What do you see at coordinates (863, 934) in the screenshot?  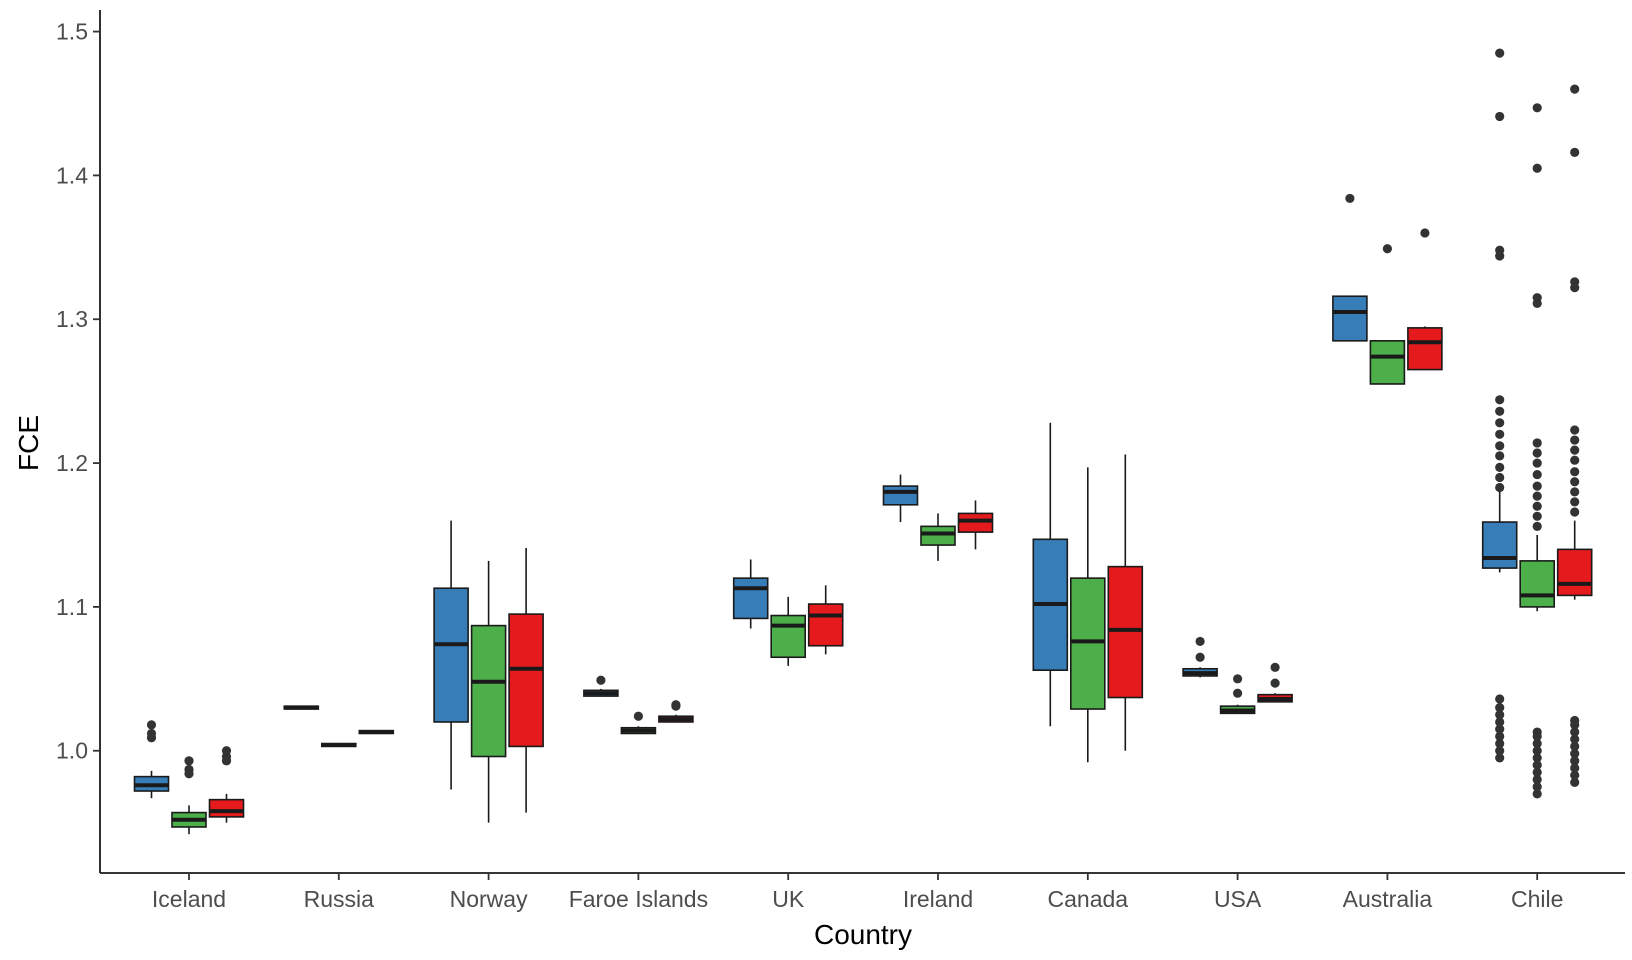 I see `x-axis-title: Country` at bounding box center [863, 934].